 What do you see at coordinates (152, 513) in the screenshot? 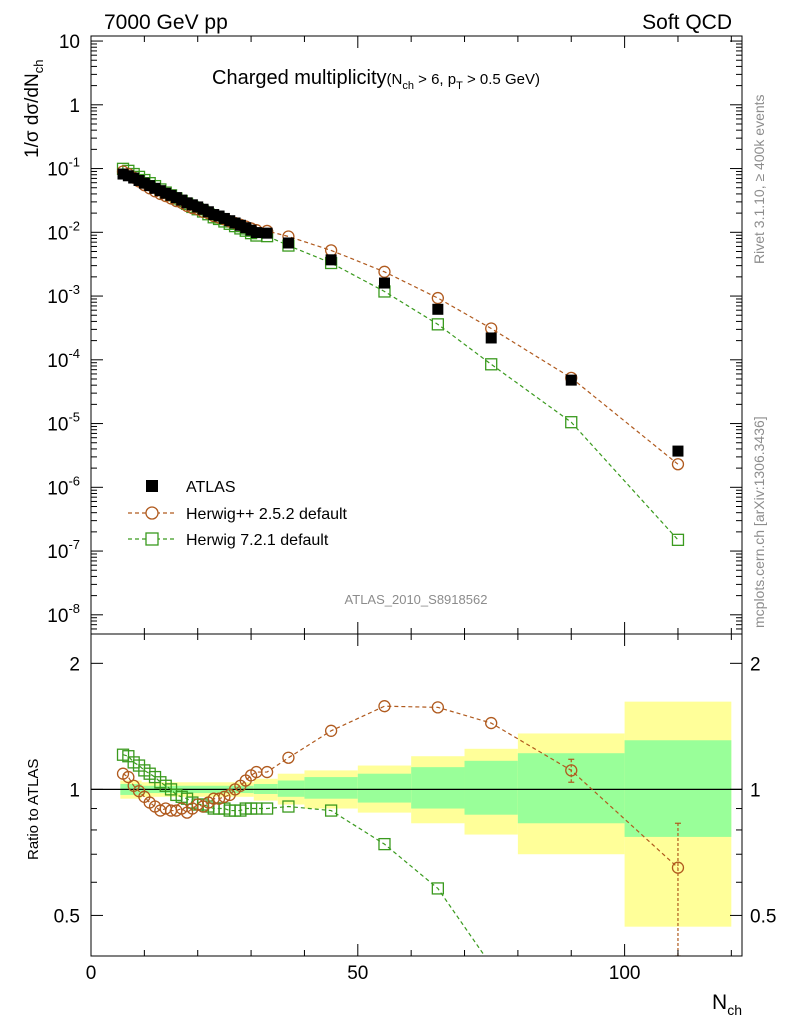
I see `legend-marker-herwigpp` at bounding box center [152, 513].